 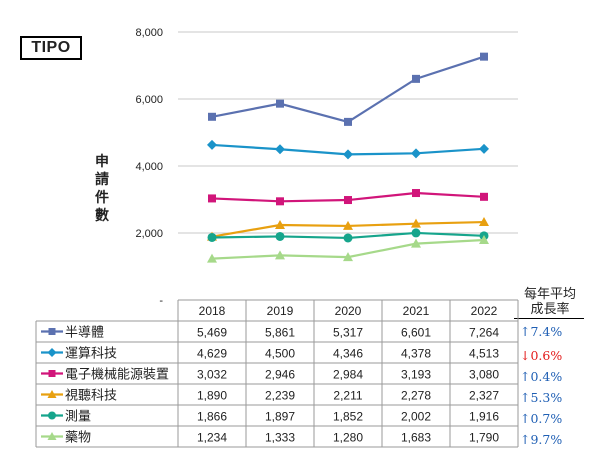 I want to click on y-axis-title-char: 件, so click(x=102, y=197).